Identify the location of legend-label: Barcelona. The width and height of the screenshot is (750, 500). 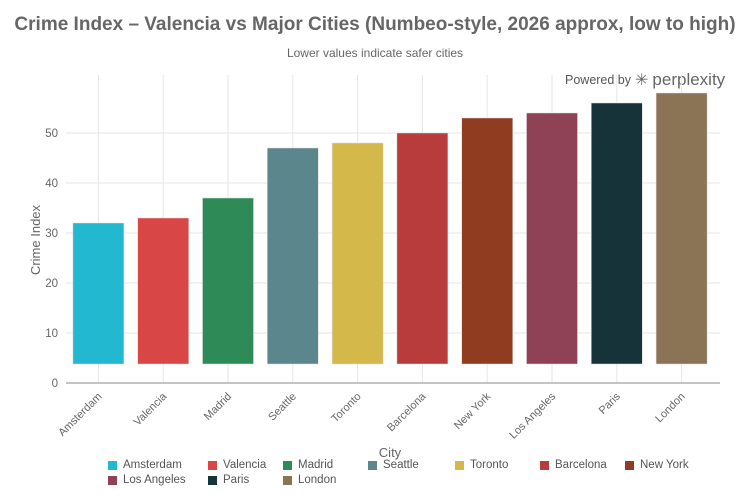
(581, 465).